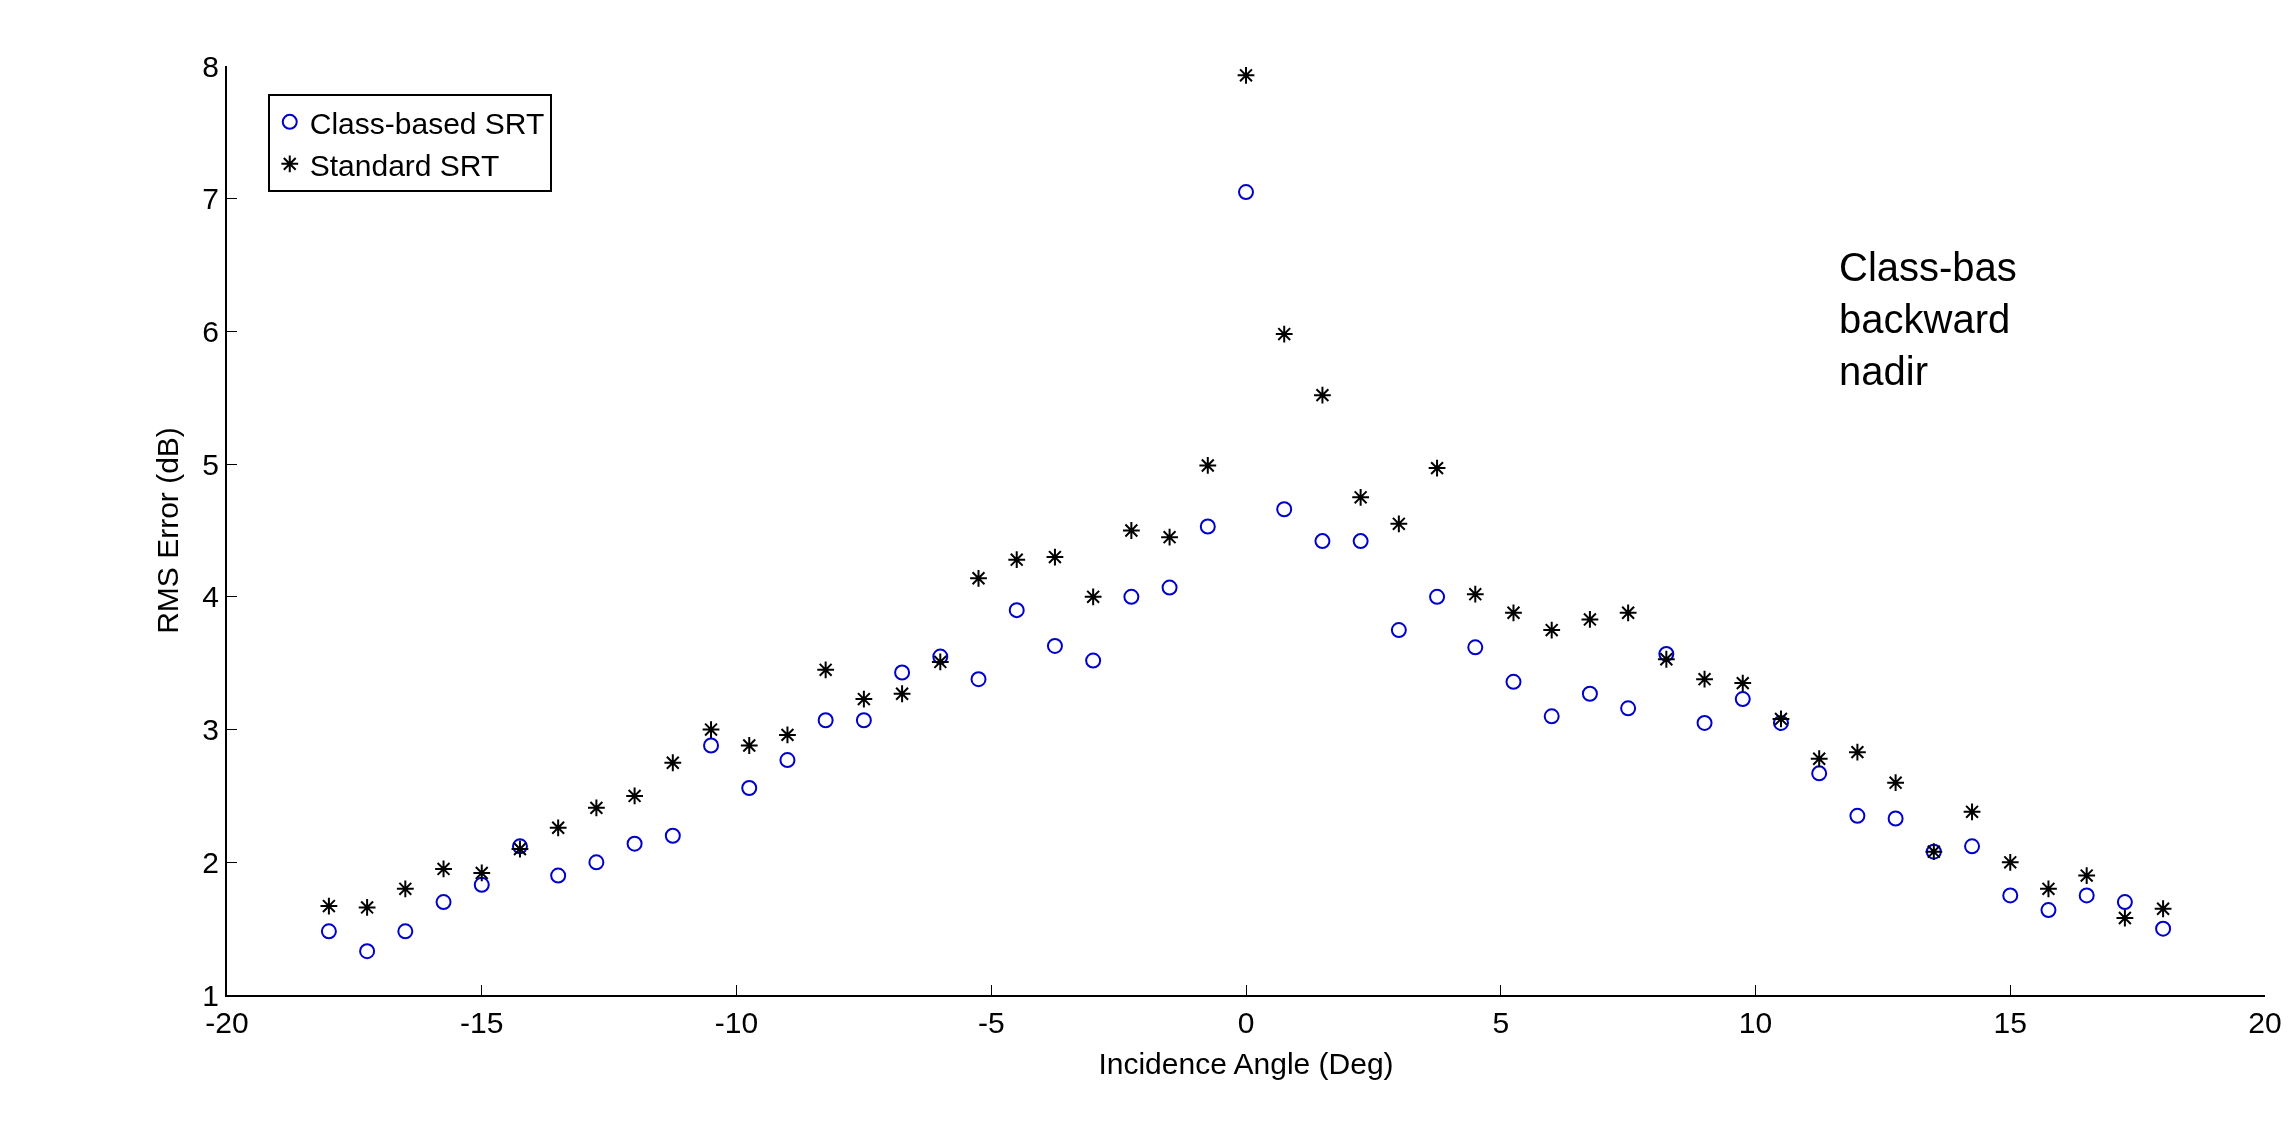  I want to click on x-tick-label: 15, so click(2010, 1022).